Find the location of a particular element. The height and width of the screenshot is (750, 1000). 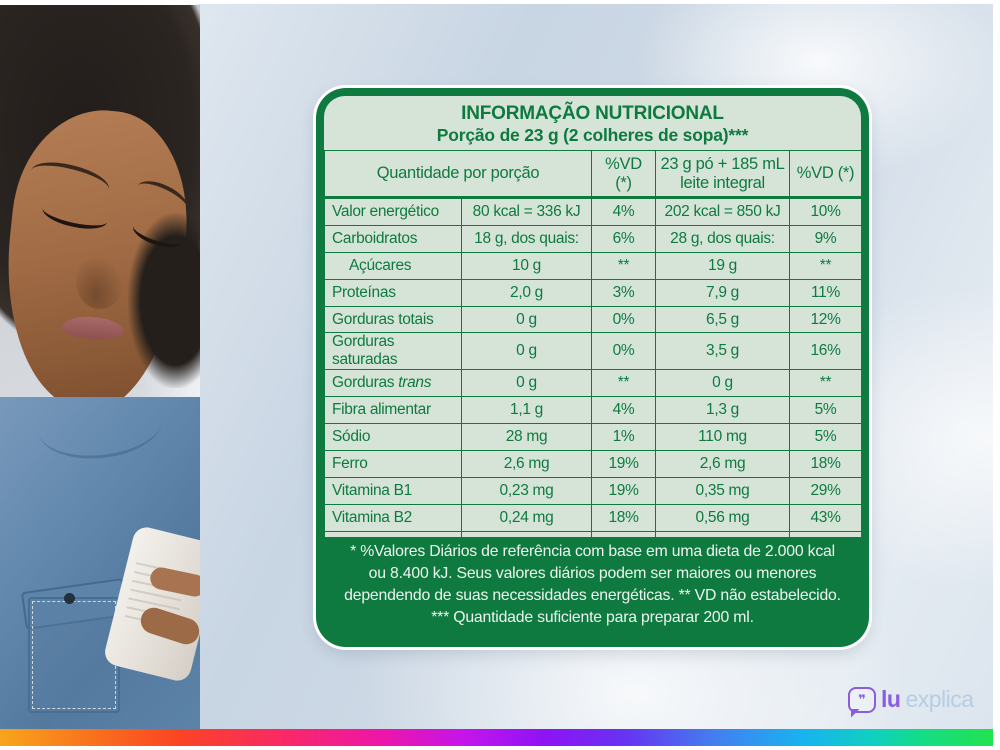

prepared-quantity-cell: 2,6 mg is located at coordinates (722, 464).